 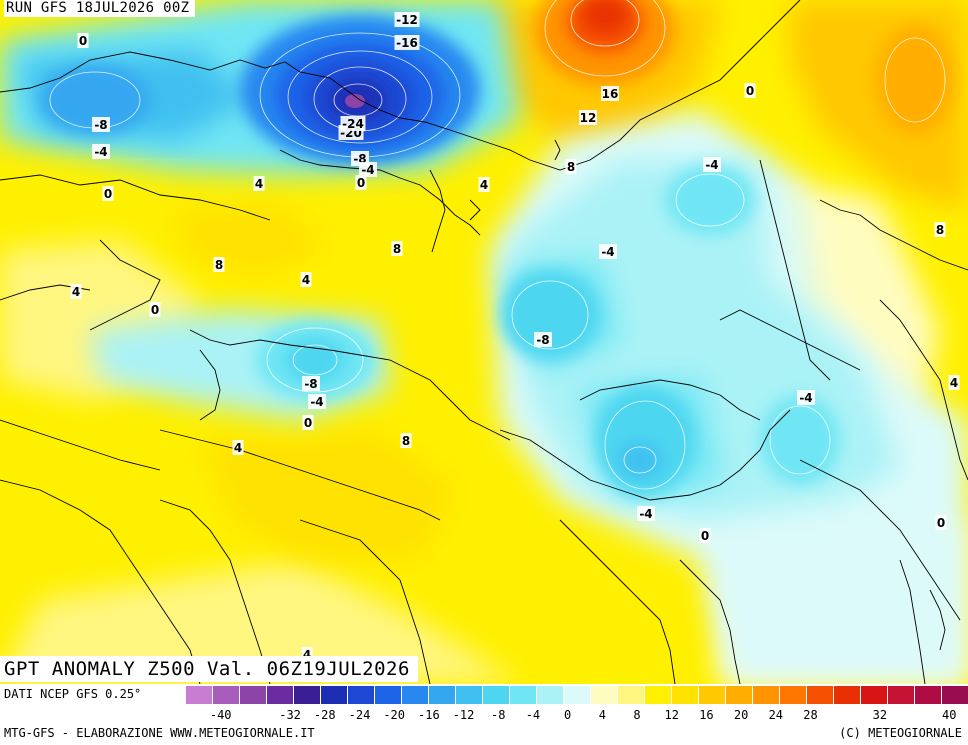 What do you see at coordinates (602, 715) in the screenshot?
I see `colorbar-tick-label: 4` at bounding box center [602, 715].